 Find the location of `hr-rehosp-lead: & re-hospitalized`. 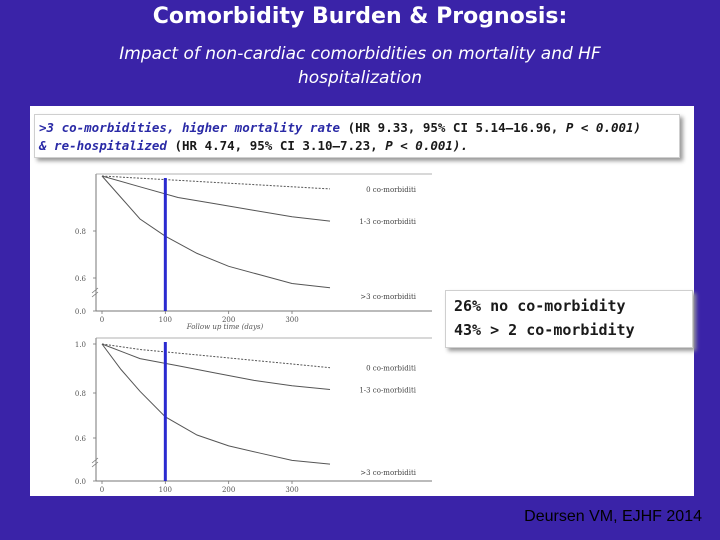

hr-rehosp-lead: & re-hospitalized is located at coordinates (103, 145).